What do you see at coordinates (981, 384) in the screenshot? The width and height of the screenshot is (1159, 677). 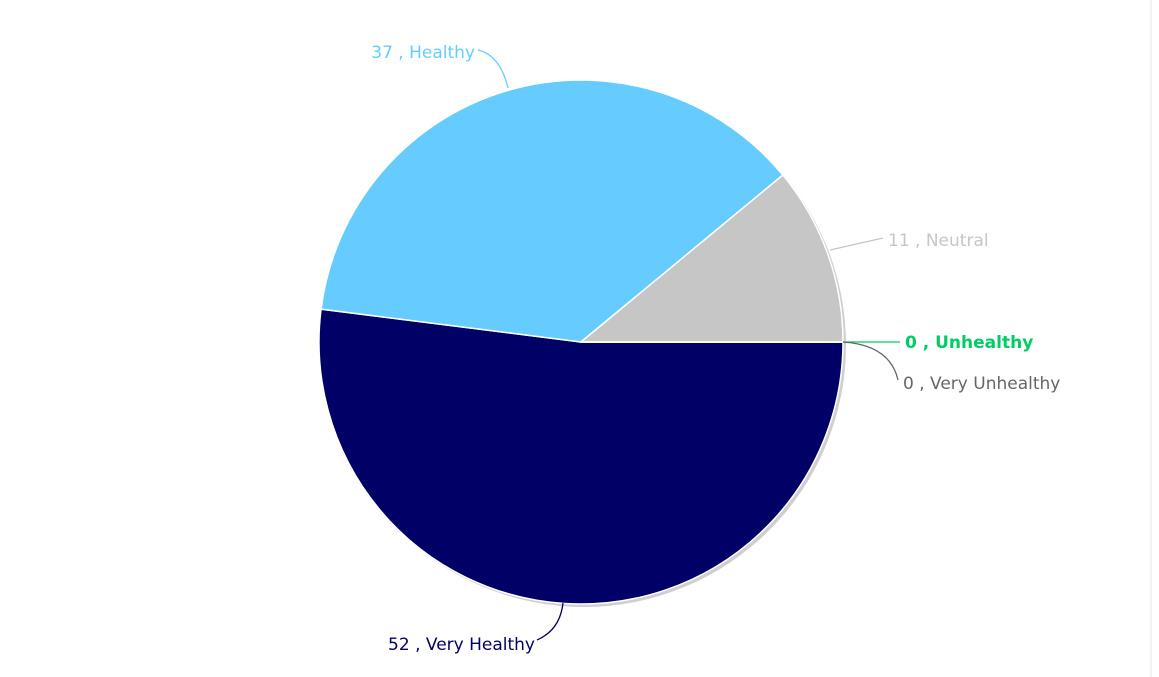 I see `data-label: 0 , Very Unhealthy` at bounding box center [981, 384].